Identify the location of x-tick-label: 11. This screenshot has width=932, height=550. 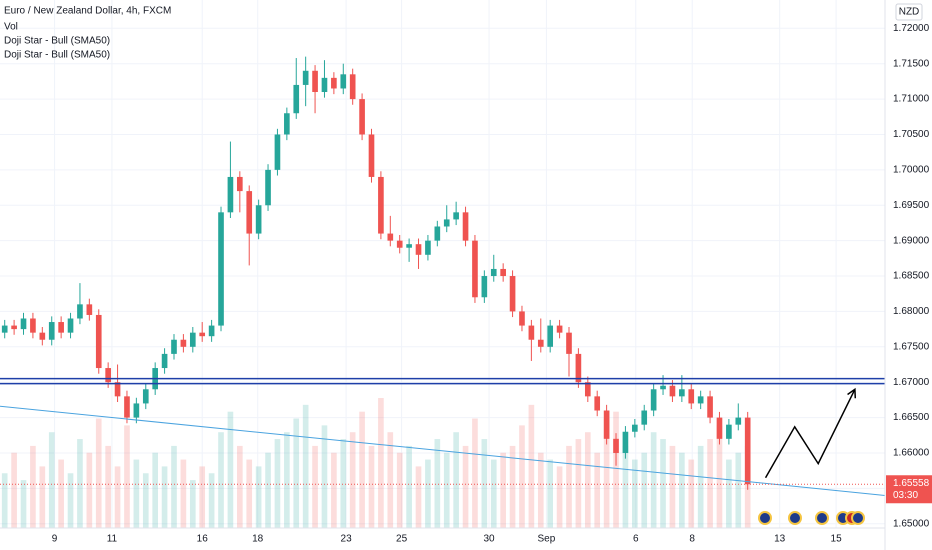
(112, 539).